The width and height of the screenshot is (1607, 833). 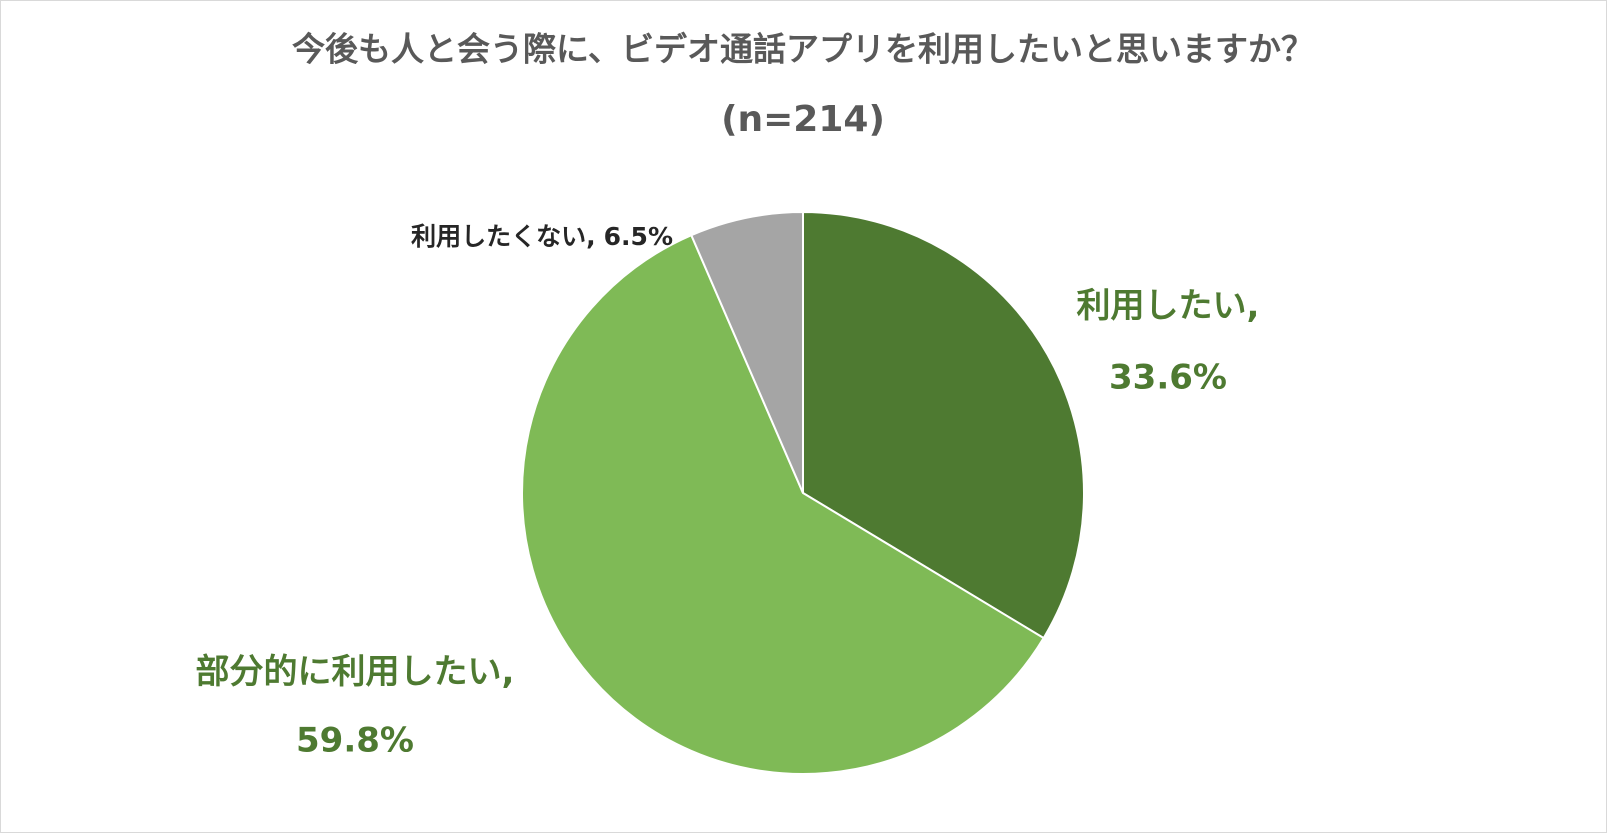 What do you see at coordinates (355, 741) in the screenshot?
I see `value-label: 59.8%` at bounding box center [355, 741].